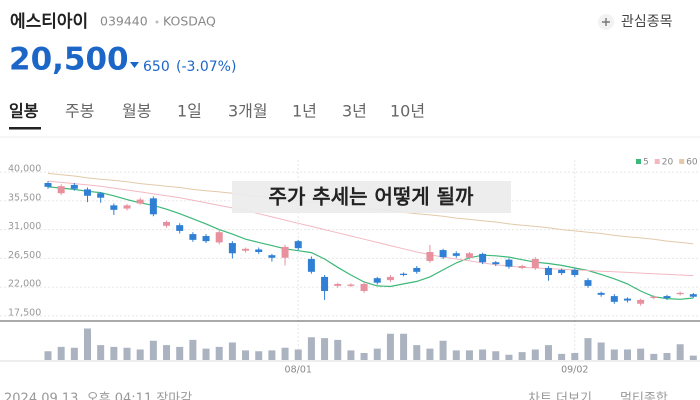 This screenshot has height=400, width=700. I want to click on tab: 월봉, so click(136, 111).